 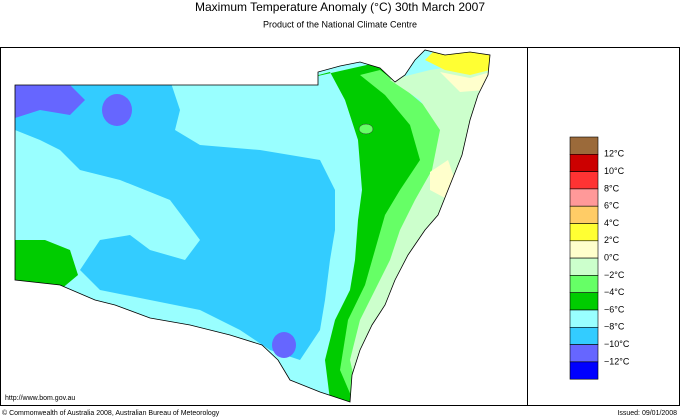 What do you see at coordinates (614, 292) in the screenshot?
I see `legend-label: −4°C` at bounding box center [614, 292].